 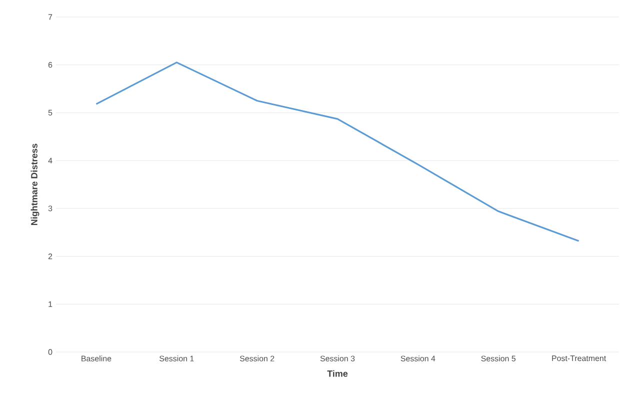 I want to click on x-axis-title: Time, so click(x=337, y=373).